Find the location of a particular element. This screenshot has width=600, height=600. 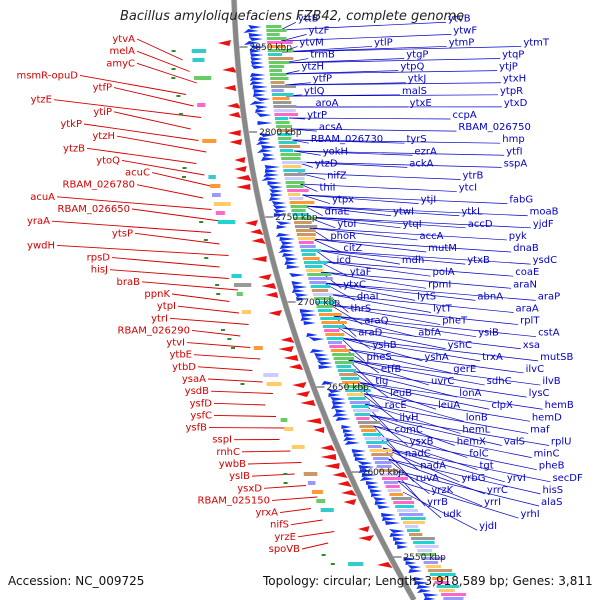

forward-gene-label: tig is located at coordinates (381, 381).